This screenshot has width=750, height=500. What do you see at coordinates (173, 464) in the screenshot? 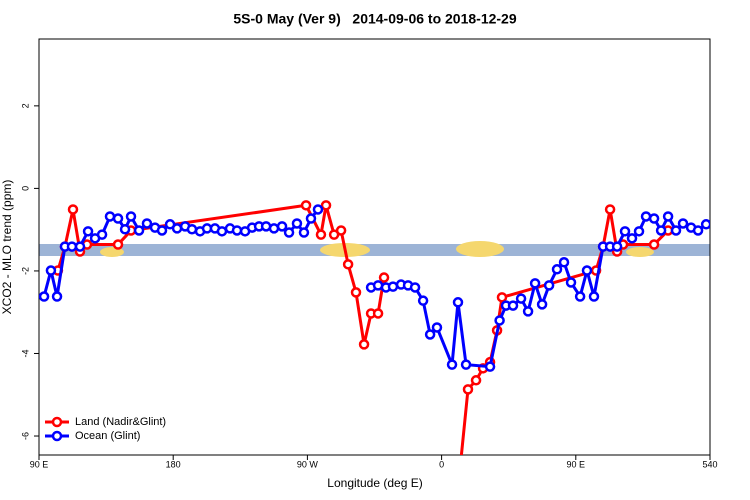
I see `x-tick-label: 180` at bounding box center [173, 464].